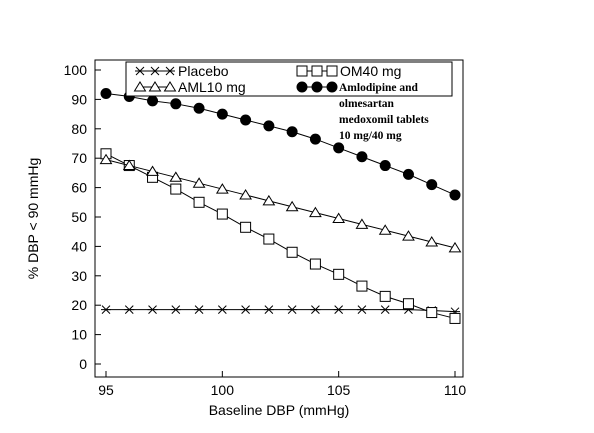 The height and width of the screenshot is (433, 594). Describe the element at coordinates (289, 79) in the screenshot. I see `legend-box` at that location.